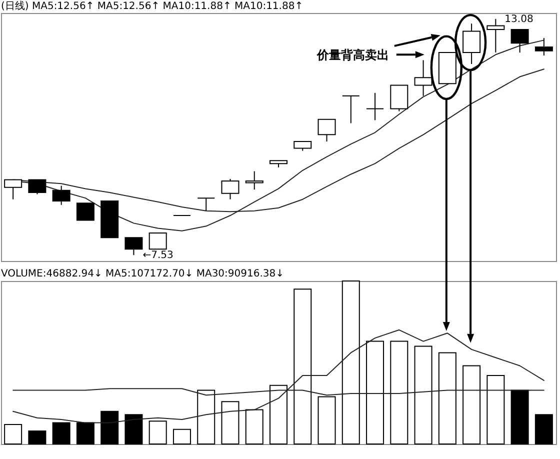 Image resolution: width=560 pixels, height=459 pixels. Describe the element at coordinates (142, 274) in the screenshot. I see `chart-title: VOLUME:46882.94↓ MA5:107172.70↓ MA30:90916.38↓` at that location.